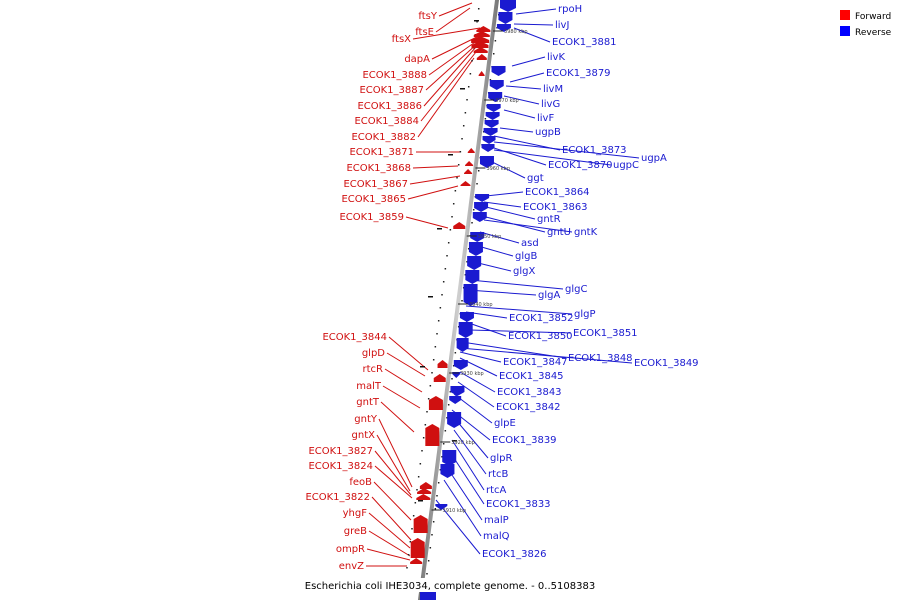 This screenshot has height=600, width=900. I want to click on forward-gene-label: feoB, so click(360, 482).